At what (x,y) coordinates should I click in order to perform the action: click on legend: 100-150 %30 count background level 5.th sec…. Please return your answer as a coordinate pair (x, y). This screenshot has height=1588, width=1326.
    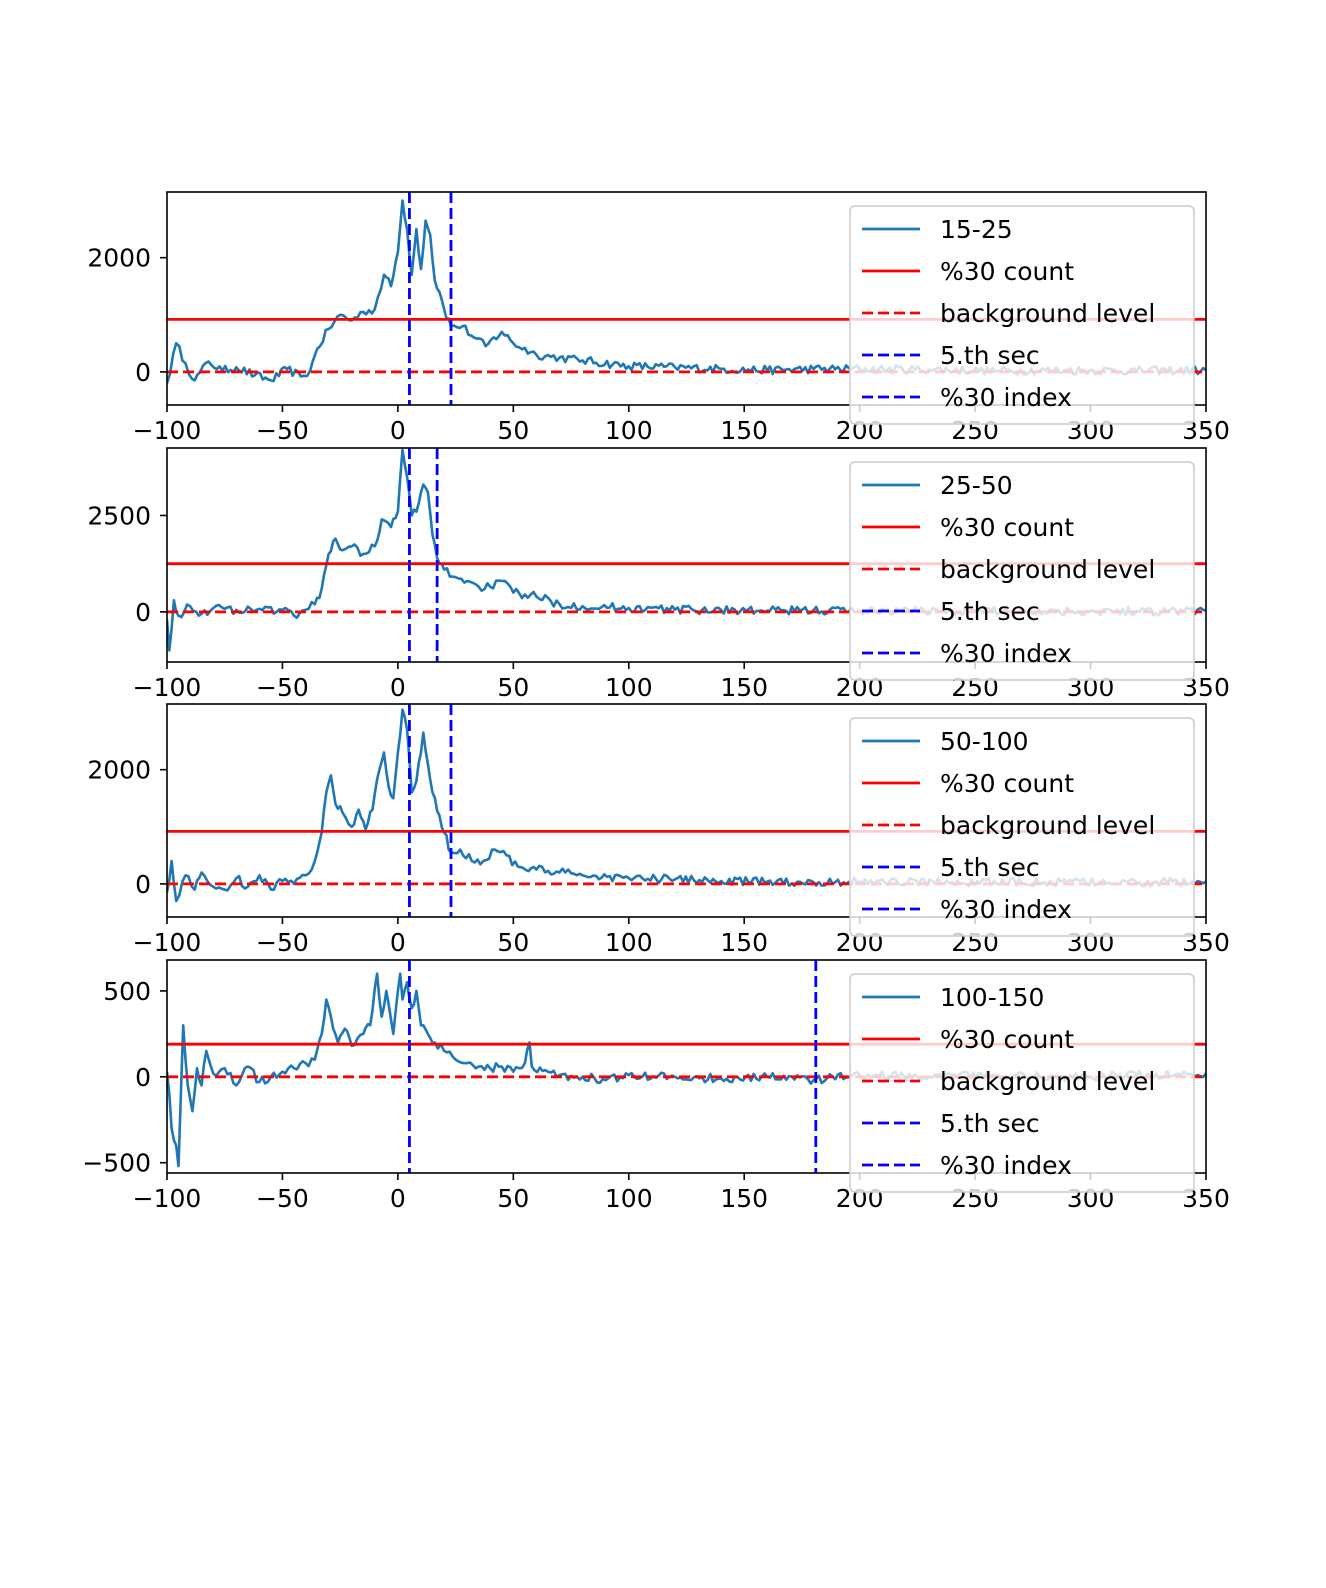
    Looking at the image, I should click on (1022, 1083).